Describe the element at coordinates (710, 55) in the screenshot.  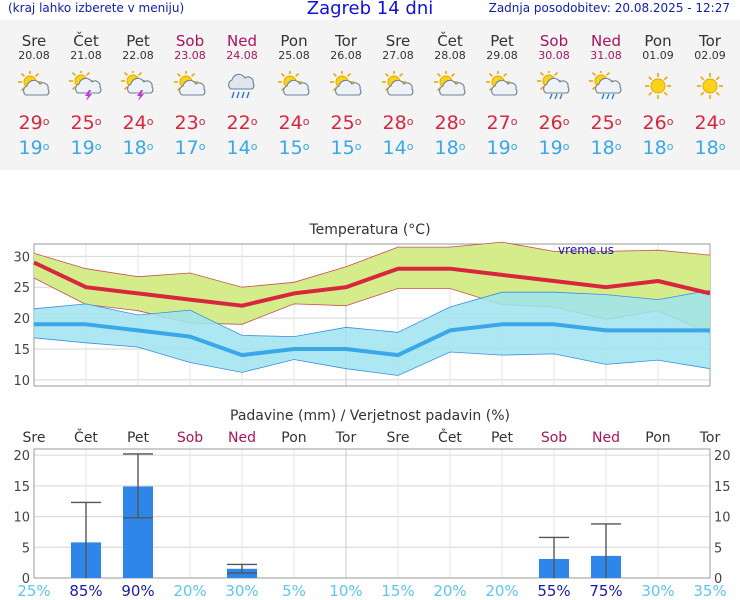
I see `day-date: 02.09` at that location.